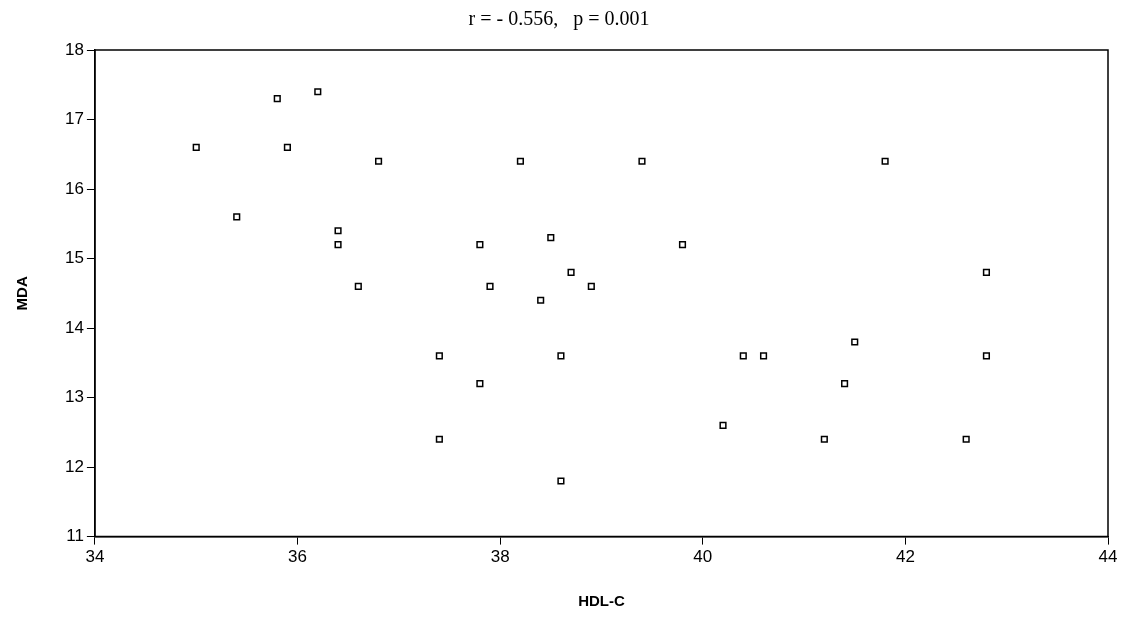 The height and width of the screenshot is (620, 1133). I want to click on y-tick-label: 13, so click(74, 397).